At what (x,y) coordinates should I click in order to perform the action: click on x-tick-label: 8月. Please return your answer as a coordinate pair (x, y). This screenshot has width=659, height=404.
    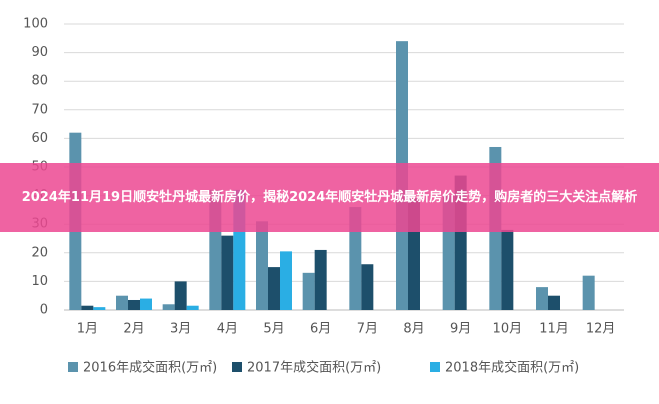
    Looking at the image, I should click on (413, 329).